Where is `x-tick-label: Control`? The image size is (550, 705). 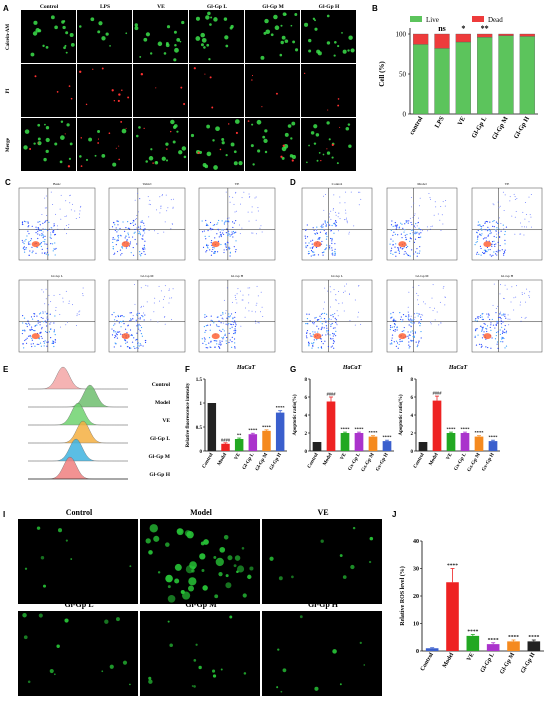
x-tick-label: Control is located at coordinates (427, 662).